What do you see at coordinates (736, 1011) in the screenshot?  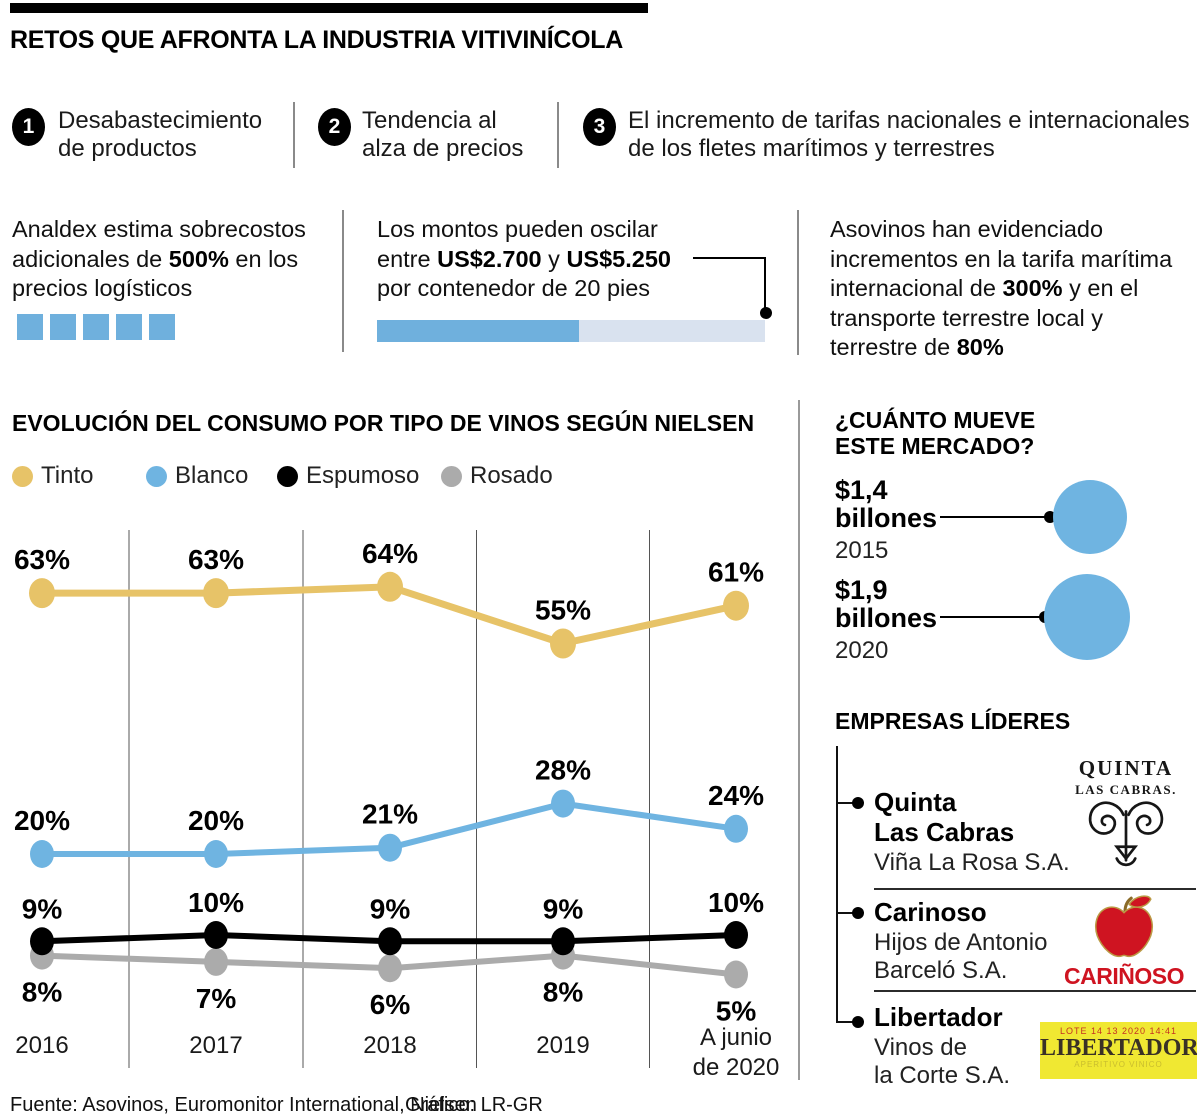 I see `value-label-rosado: 5%` at bounding box center [736, 1011].